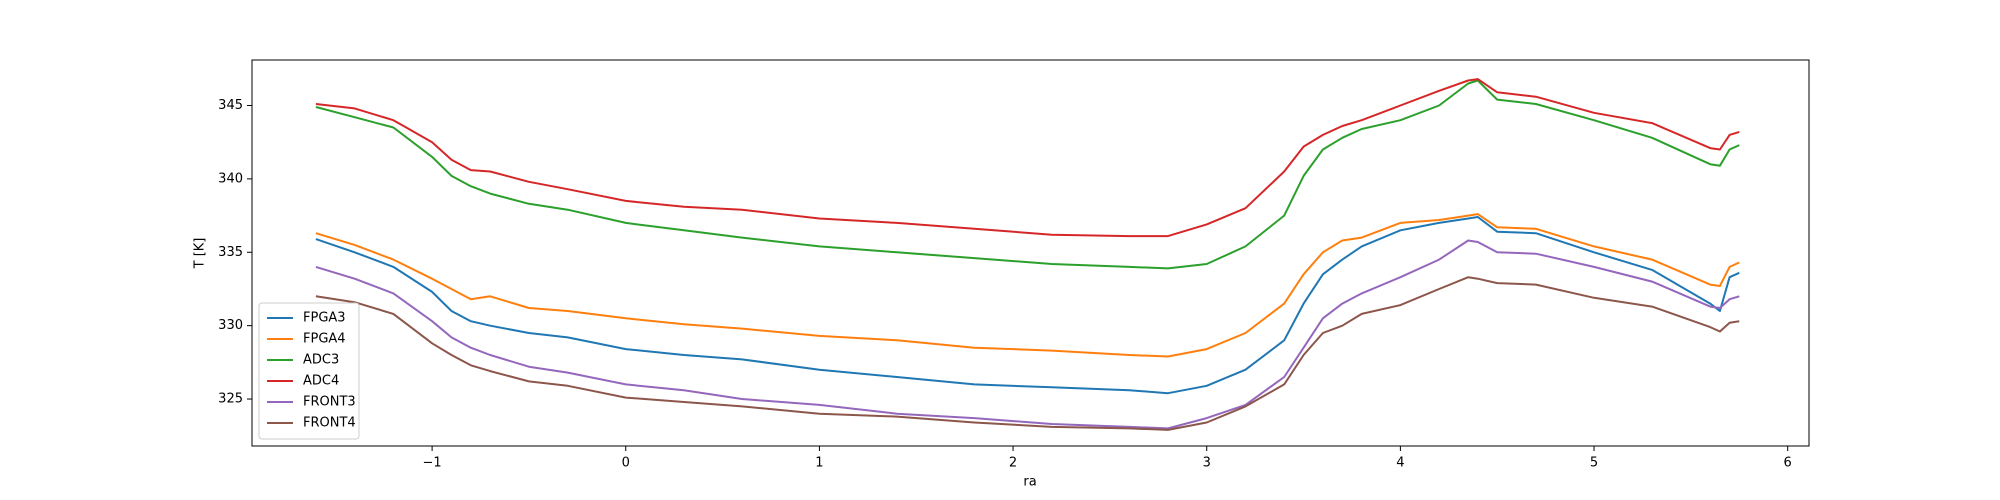 The image size is (2000, 500). What do you see at coordinates (1013, 463) in the screenshot?
I see `x-tick-label: 2` at bounding box center [1013, 463].